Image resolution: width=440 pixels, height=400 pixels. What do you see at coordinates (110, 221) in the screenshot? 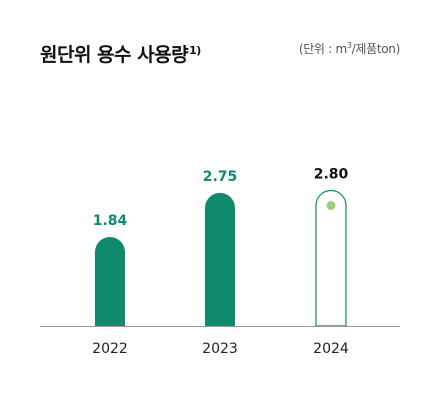
I see `value-label-2022: 1.84` at bounding box center [110, 221].